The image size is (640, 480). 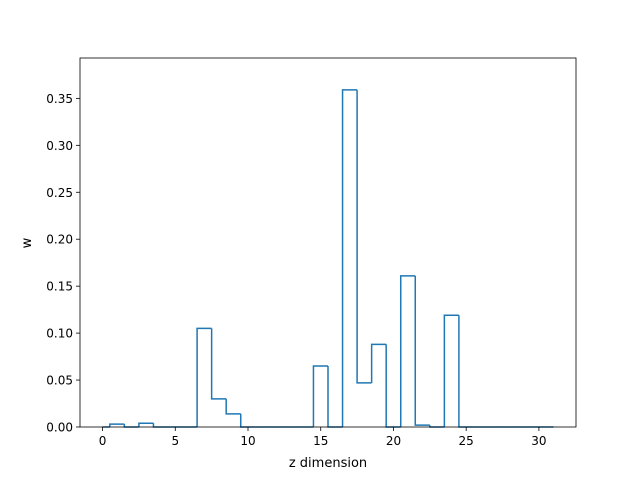 I want to click on x-tick-label-25: 25, so click(x=466, y=441).